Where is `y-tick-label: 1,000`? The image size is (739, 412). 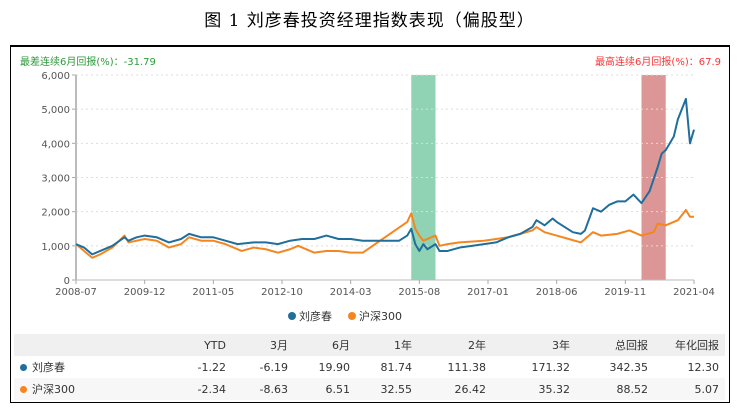 y-tick-label: 1,000 is located at coordinates (55, 247).